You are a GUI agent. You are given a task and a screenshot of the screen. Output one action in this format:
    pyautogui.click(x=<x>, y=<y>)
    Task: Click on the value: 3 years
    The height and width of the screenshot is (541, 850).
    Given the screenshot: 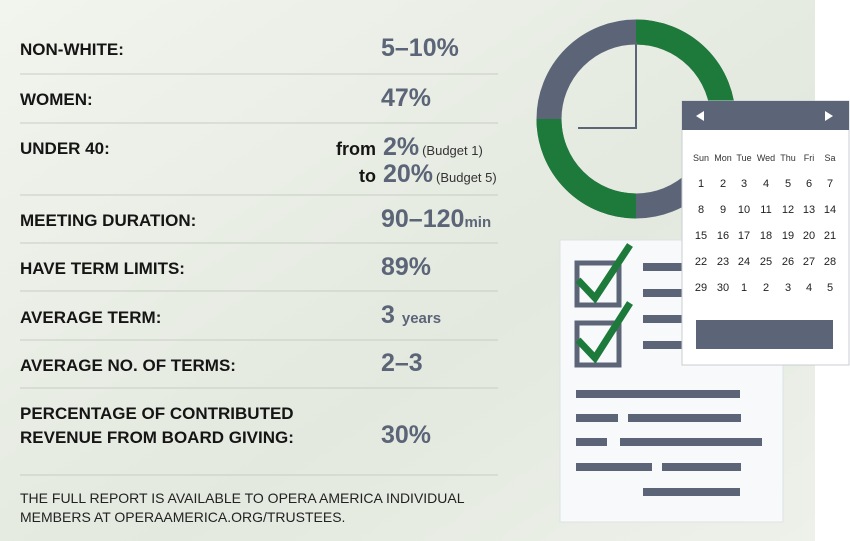 What is the action you would take?
    pyautogui.click(x=411, y=315)
    